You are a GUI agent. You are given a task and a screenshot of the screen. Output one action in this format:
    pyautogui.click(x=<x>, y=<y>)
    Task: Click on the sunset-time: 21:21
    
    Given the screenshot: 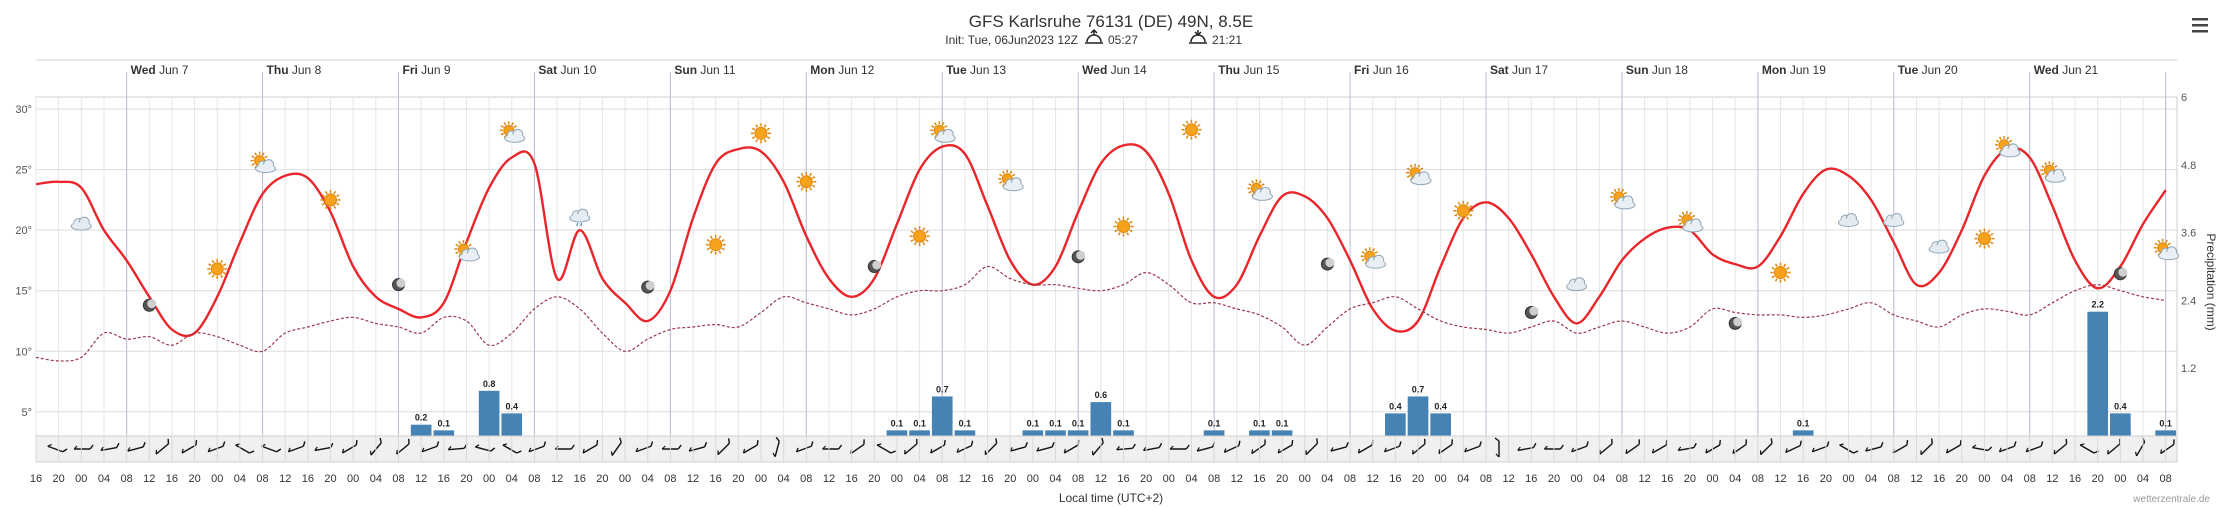 What is the action you would take?
    pyautogui.click(x=1227, y=40)
    